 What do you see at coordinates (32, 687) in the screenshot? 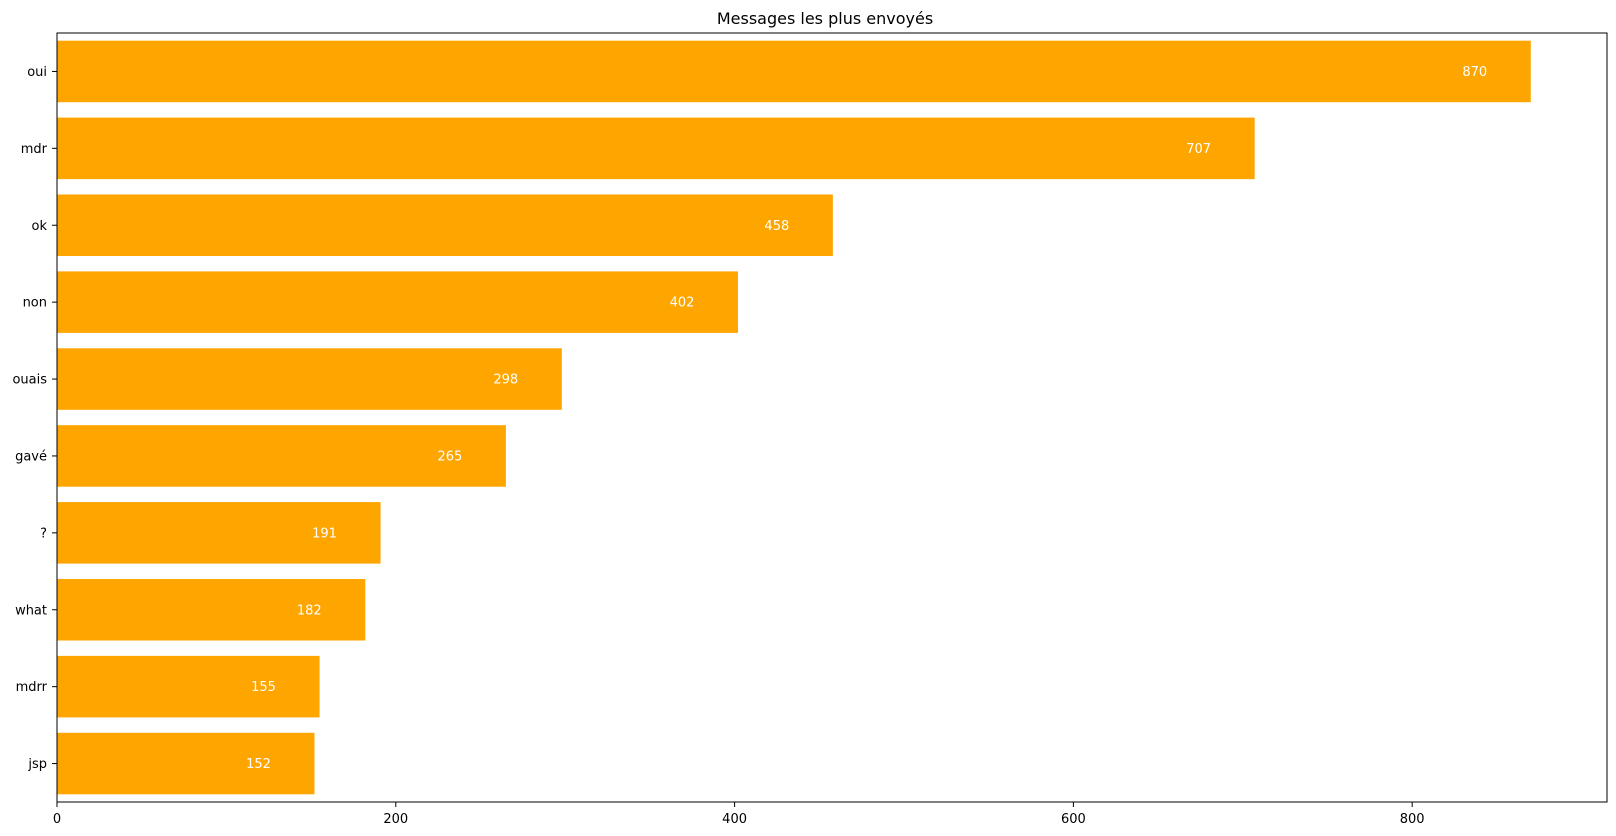
I see `y-tick-label-8: mdrr` at bounding box center [32, 687].